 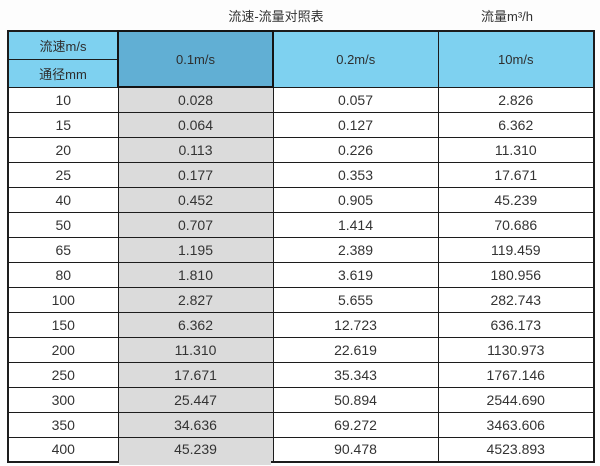 I want to click on diameter-cell: 200, so click(x=63, y=349).